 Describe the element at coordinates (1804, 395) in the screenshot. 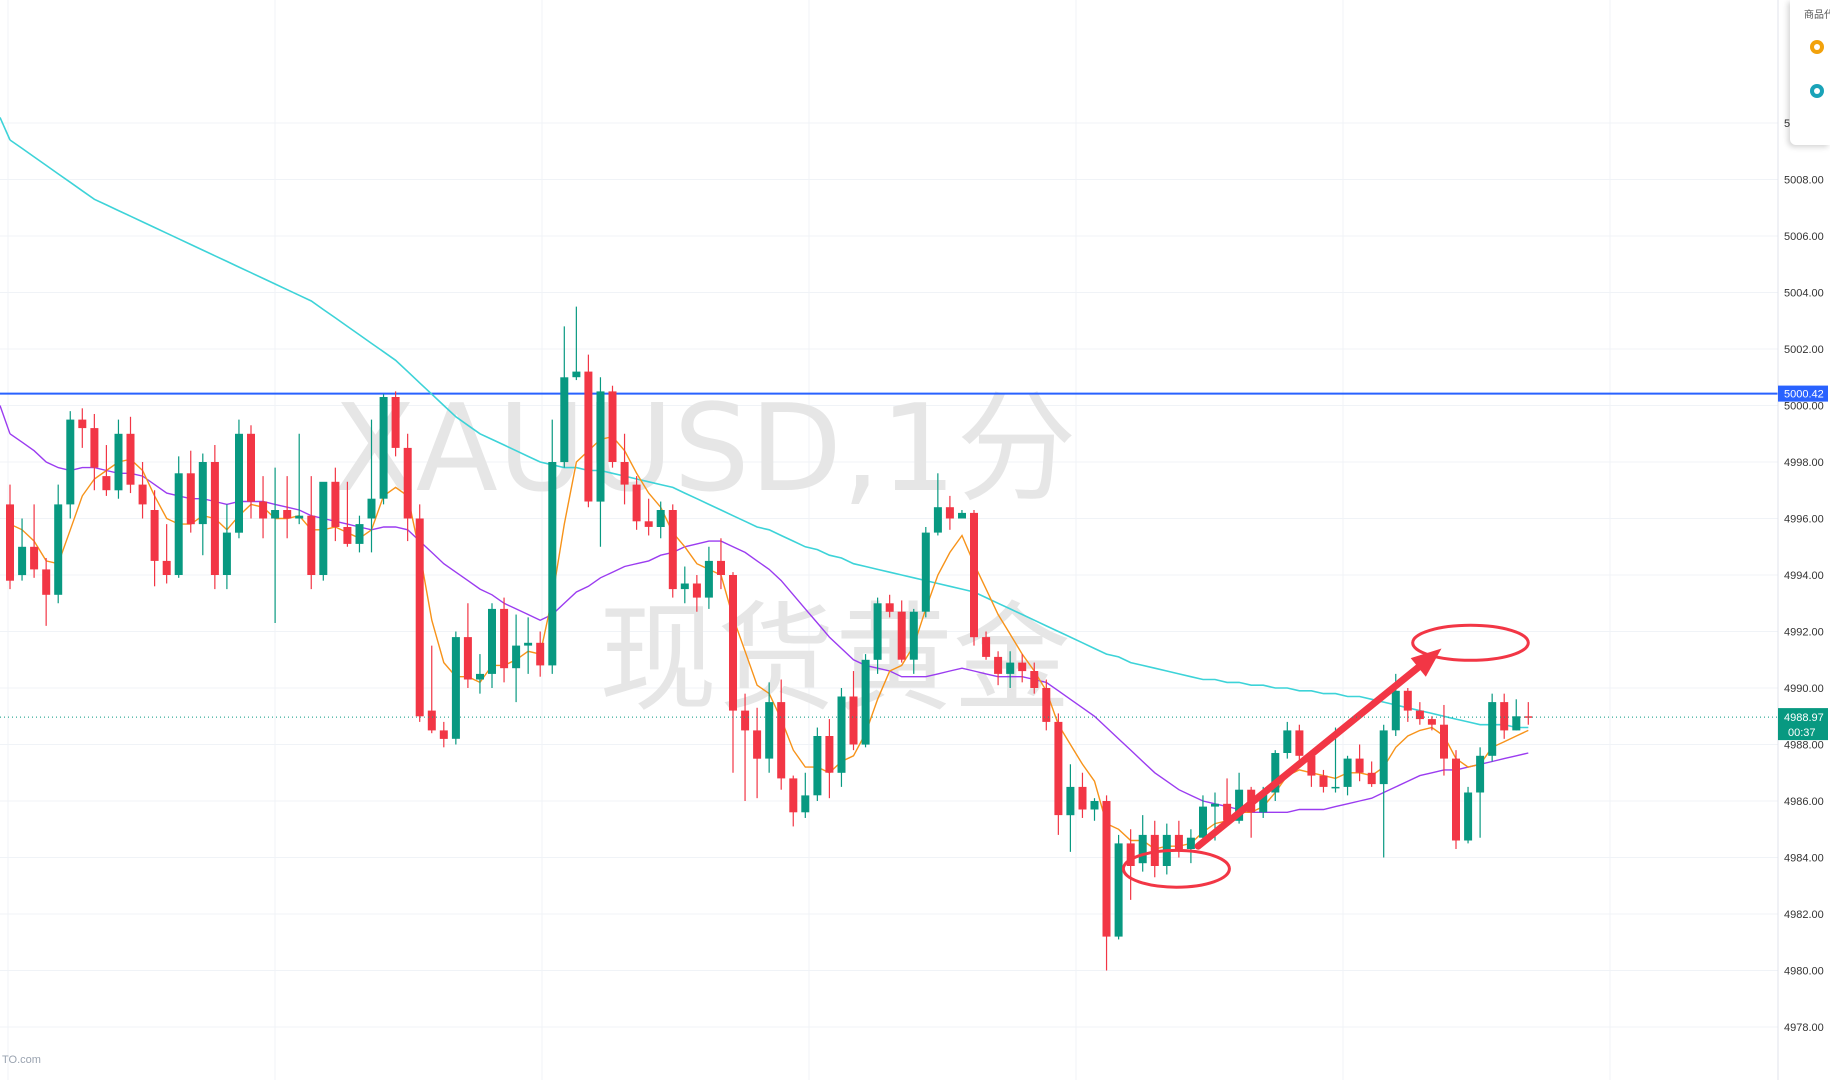

I see `hline-badge-label: 5000.42` at that location.